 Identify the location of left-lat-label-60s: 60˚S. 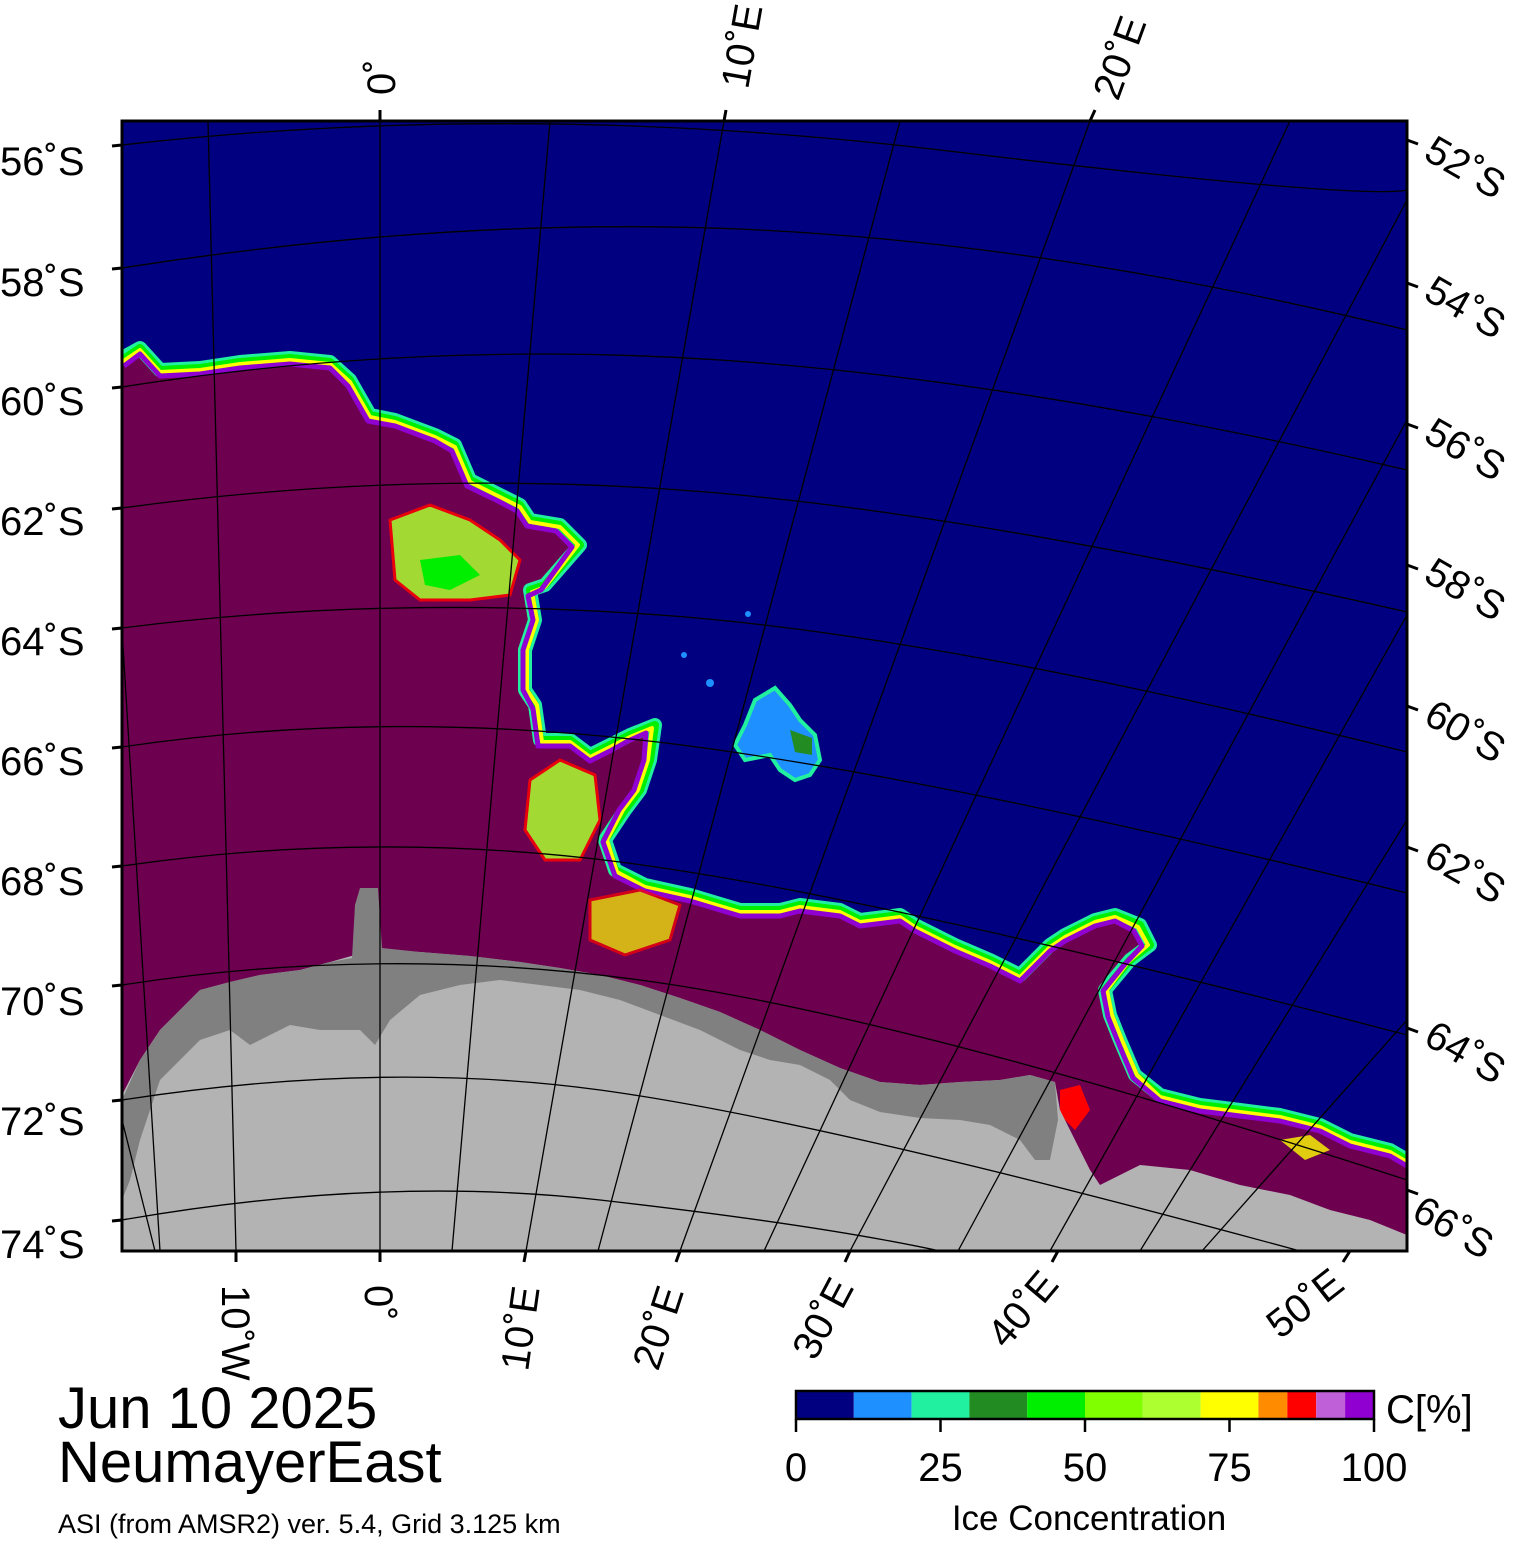
(42, 402).